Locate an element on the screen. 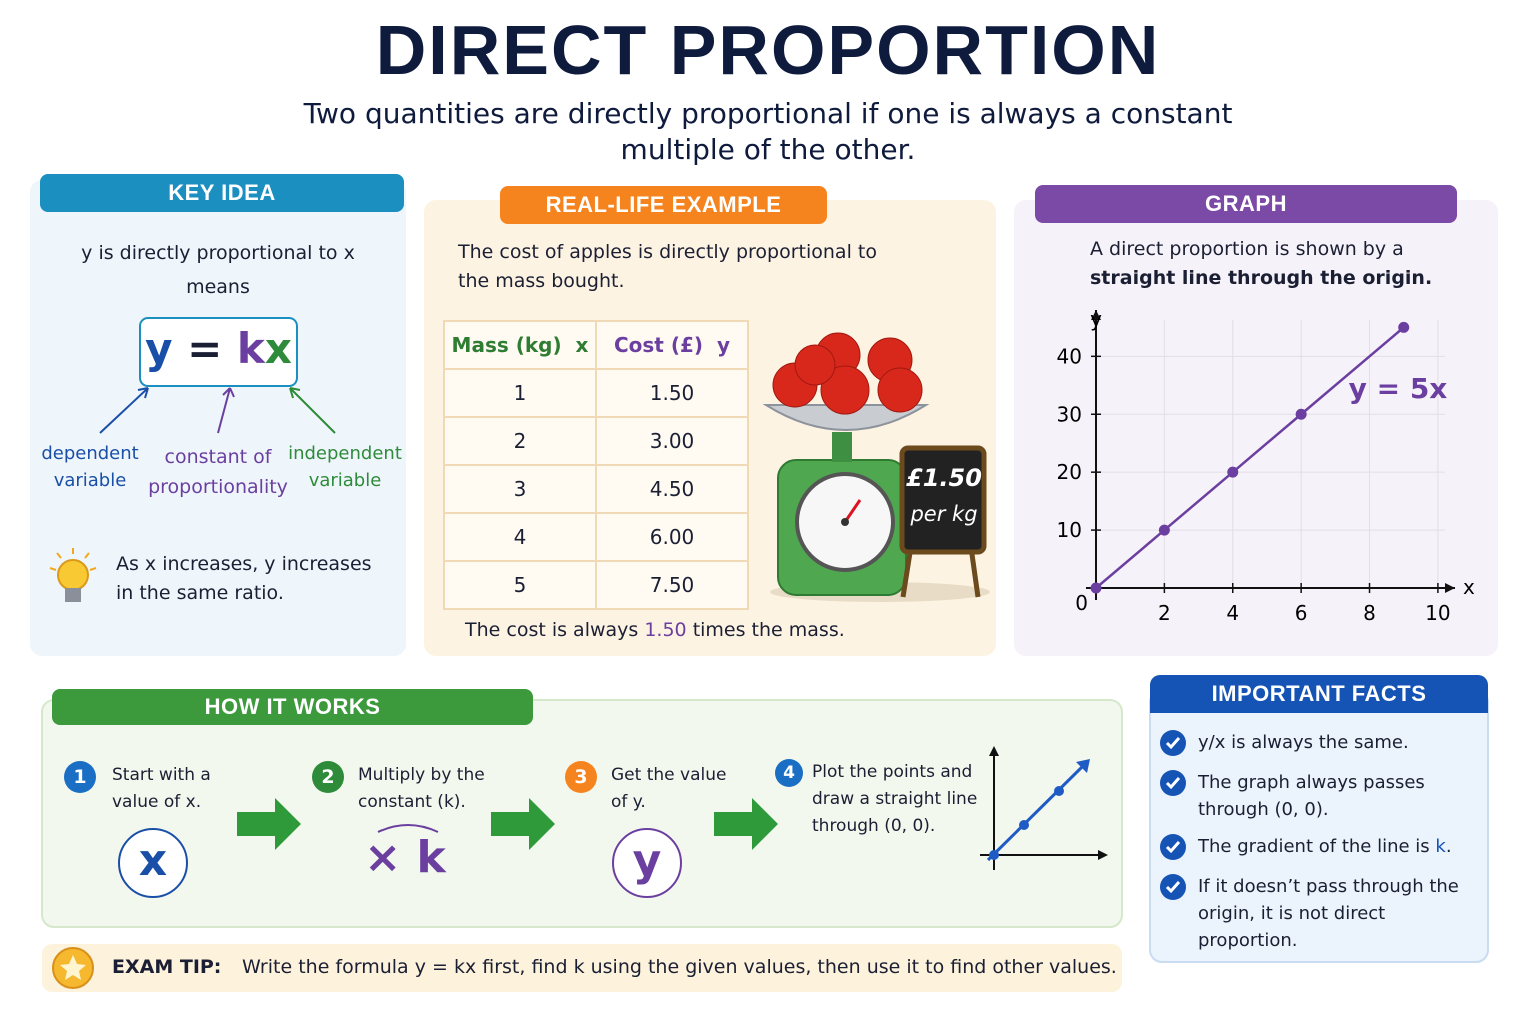 This screenshot has height=1024, width=1536. step-symbol: y is located at coordinates (647, 863).